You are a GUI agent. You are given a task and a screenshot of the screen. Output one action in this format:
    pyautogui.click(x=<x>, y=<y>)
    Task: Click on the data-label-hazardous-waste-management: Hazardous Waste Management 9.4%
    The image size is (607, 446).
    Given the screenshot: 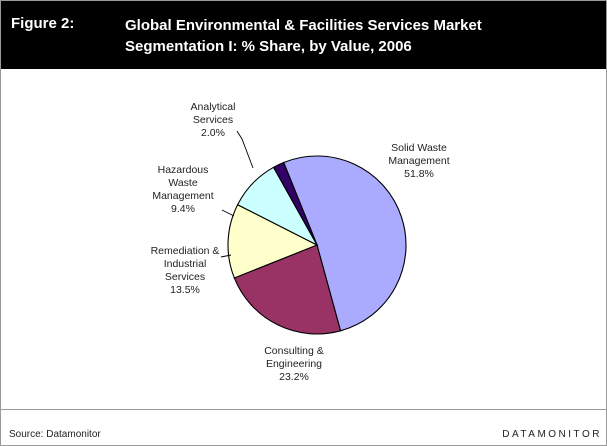 What is the action you would take?
    pyautogui.click(x=182, y=189)
    